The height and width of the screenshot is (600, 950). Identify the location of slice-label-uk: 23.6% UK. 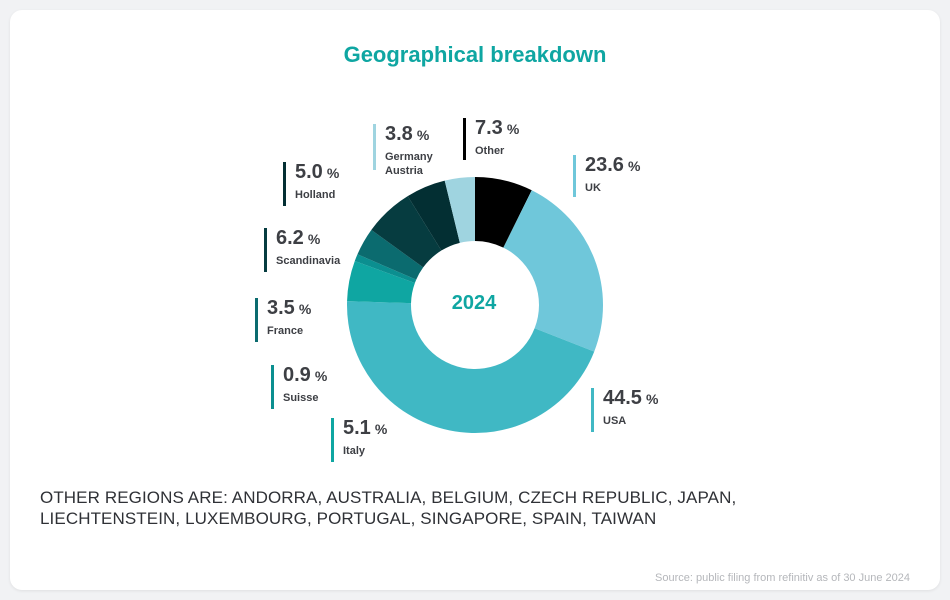
(606, 176).